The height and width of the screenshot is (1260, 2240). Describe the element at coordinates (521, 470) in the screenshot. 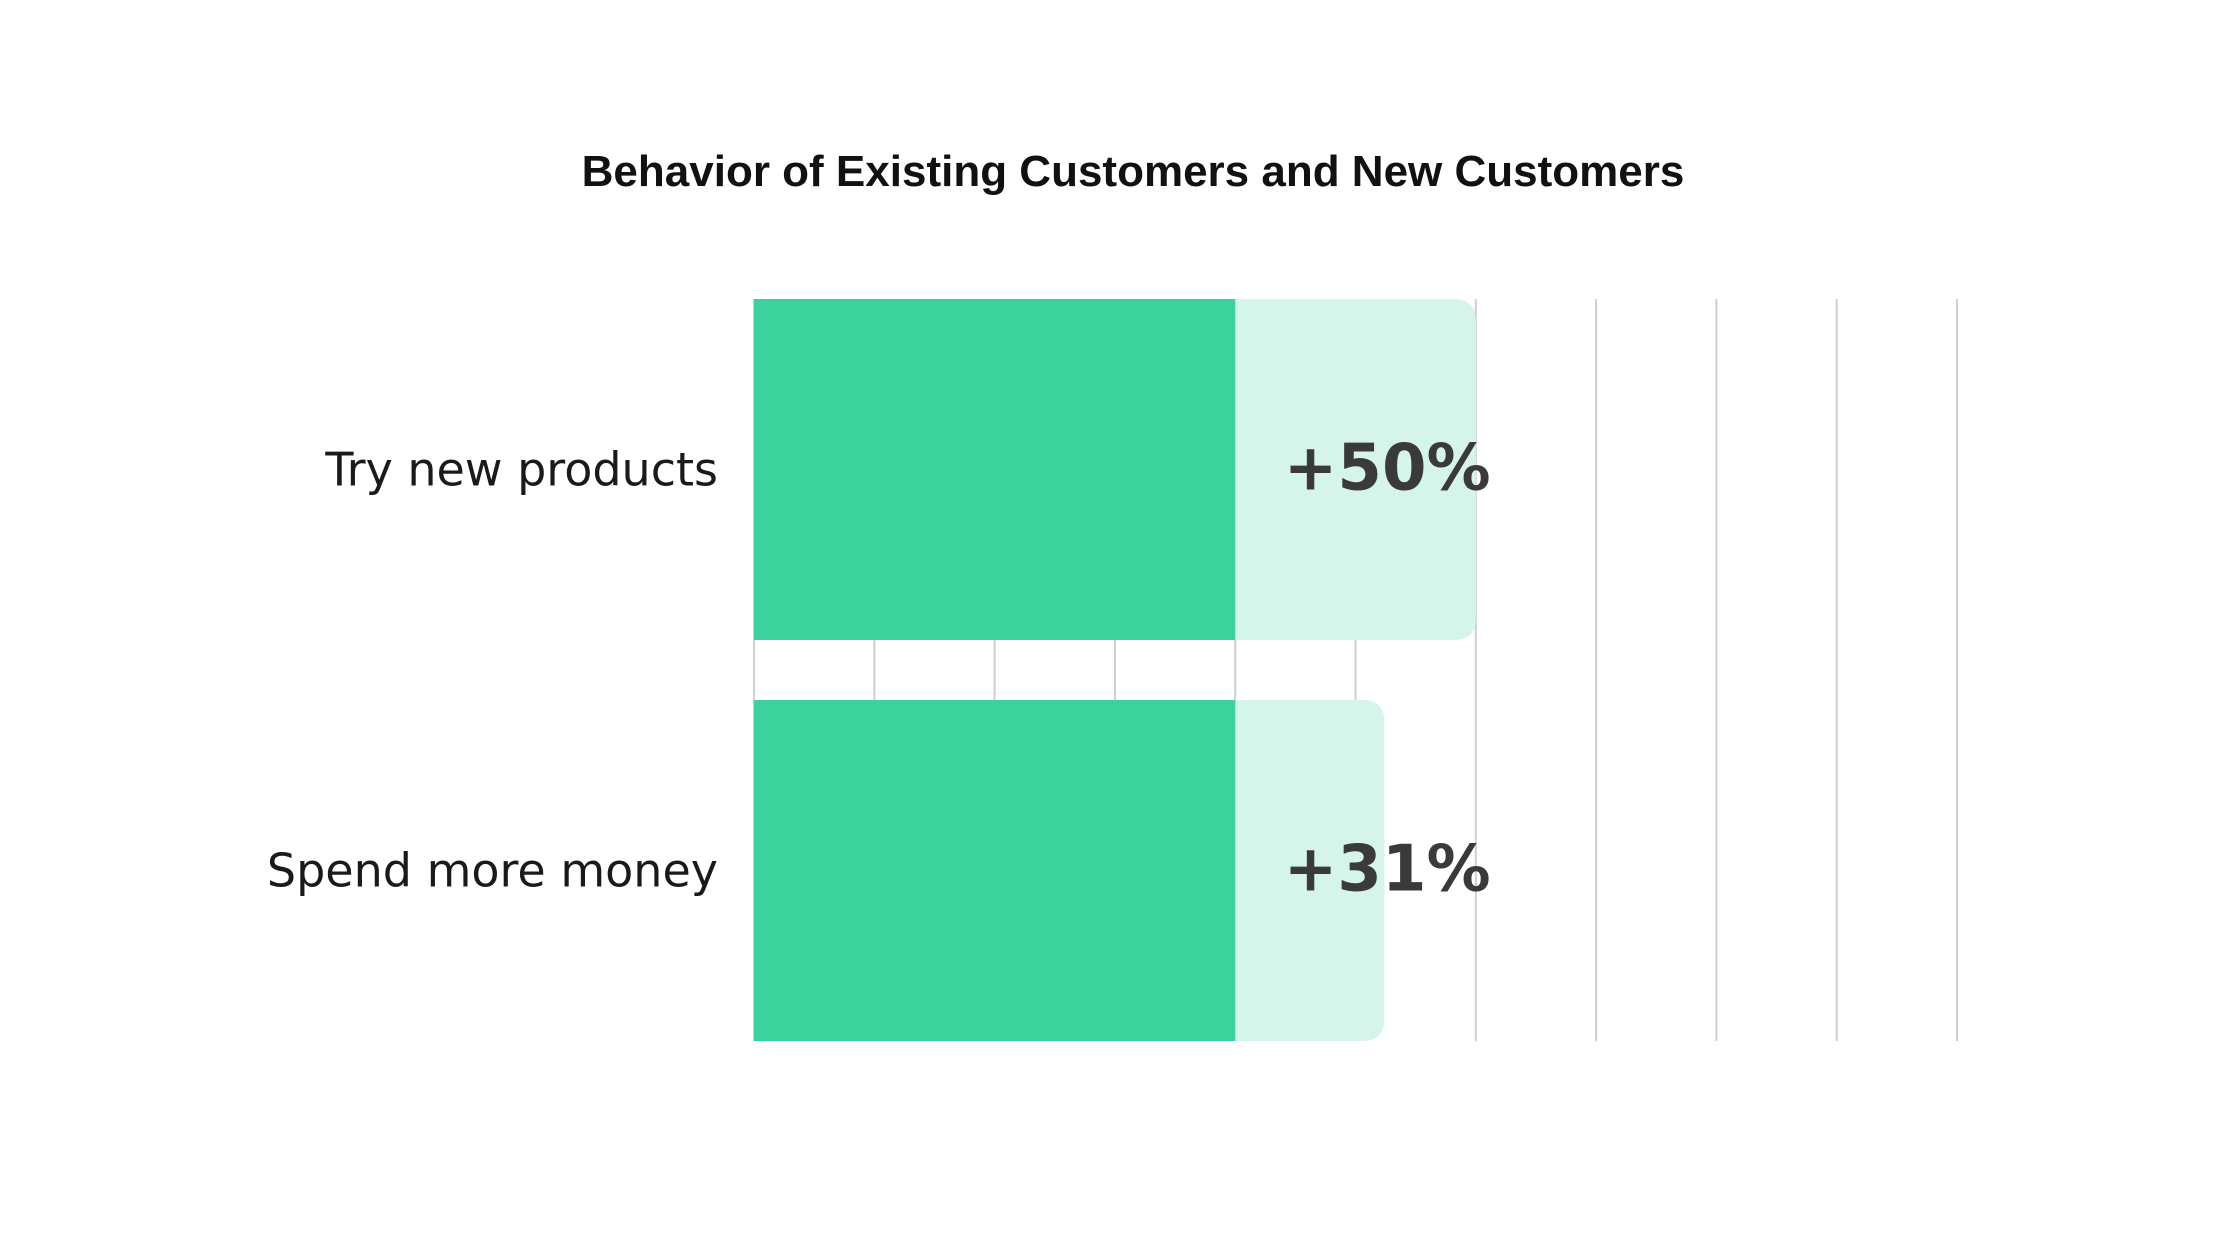

I see `category-label: Try new products` at that location.